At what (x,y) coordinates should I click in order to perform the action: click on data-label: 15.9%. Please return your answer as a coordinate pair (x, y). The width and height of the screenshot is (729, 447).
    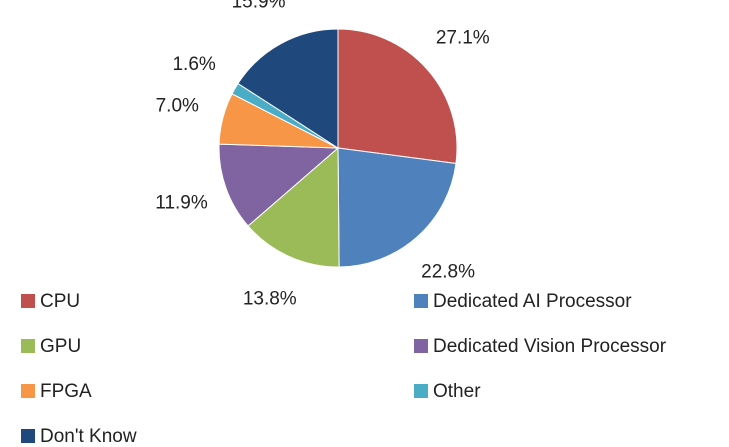
    Looking at the image, I should click on (259, 6).